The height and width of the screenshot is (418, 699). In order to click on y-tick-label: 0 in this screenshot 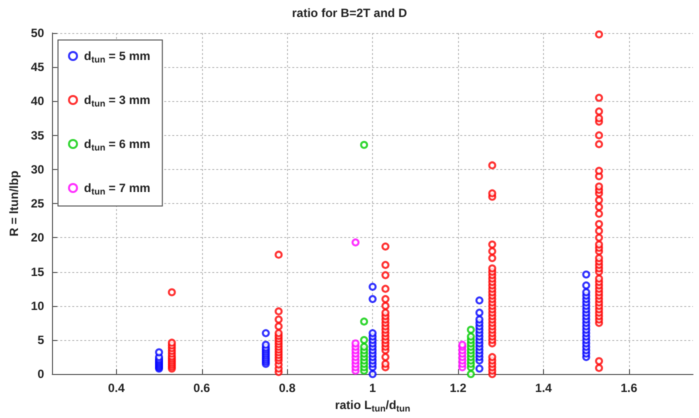, I will do `click(41, 374)`.